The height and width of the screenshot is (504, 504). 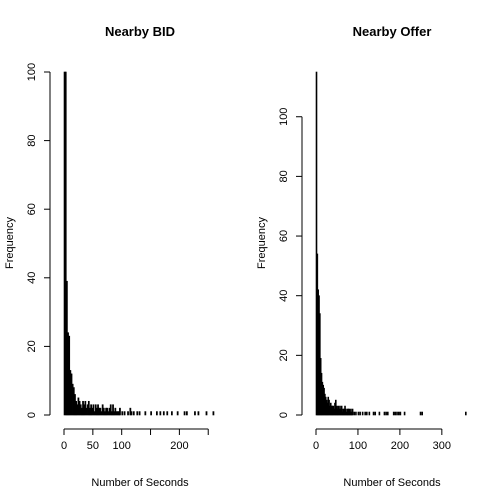 What do you see at coordinates (140, 31) in the screenshot?
I see `chart-title: Nearby BID` at bounding box center [140, 31].